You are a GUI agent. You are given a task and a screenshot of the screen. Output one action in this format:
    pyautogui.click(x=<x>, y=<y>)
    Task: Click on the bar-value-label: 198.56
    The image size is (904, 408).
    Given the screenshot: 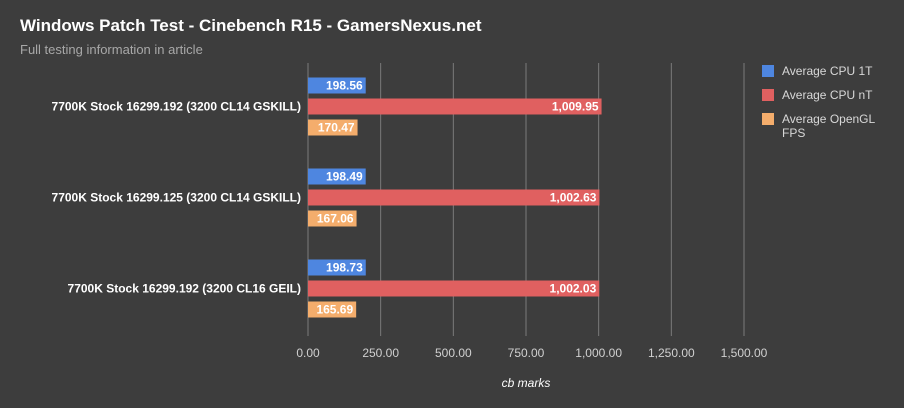 What is the action you would take?
    pyautogui.click(x=344, y=86)
    